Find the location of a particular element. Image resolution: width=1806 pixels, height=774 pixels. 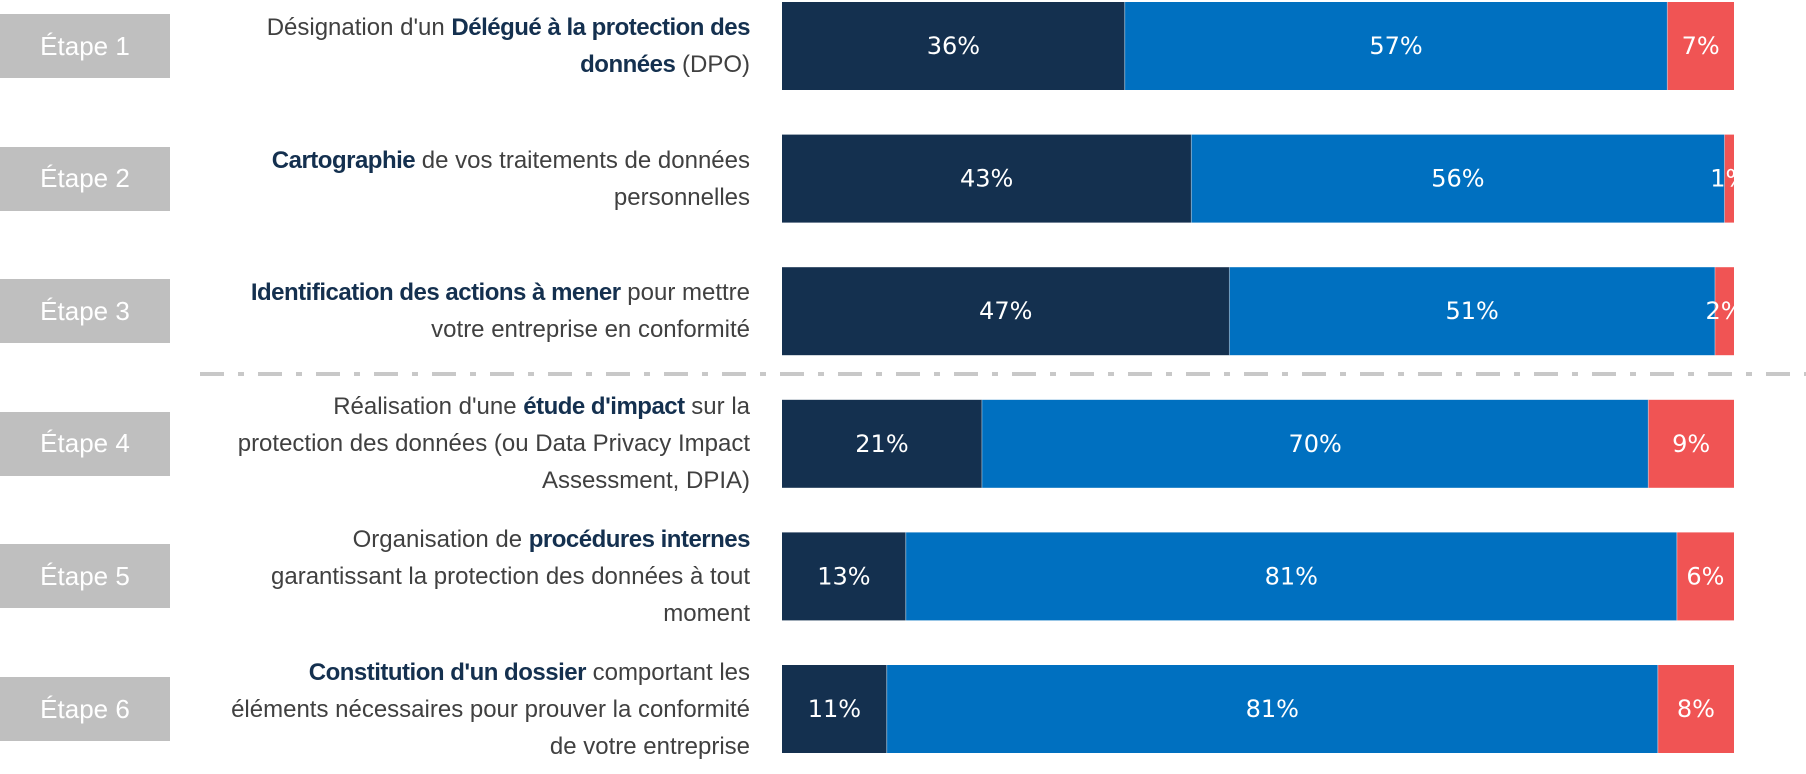

text: Organisation de is located at coordinates (440, 539).